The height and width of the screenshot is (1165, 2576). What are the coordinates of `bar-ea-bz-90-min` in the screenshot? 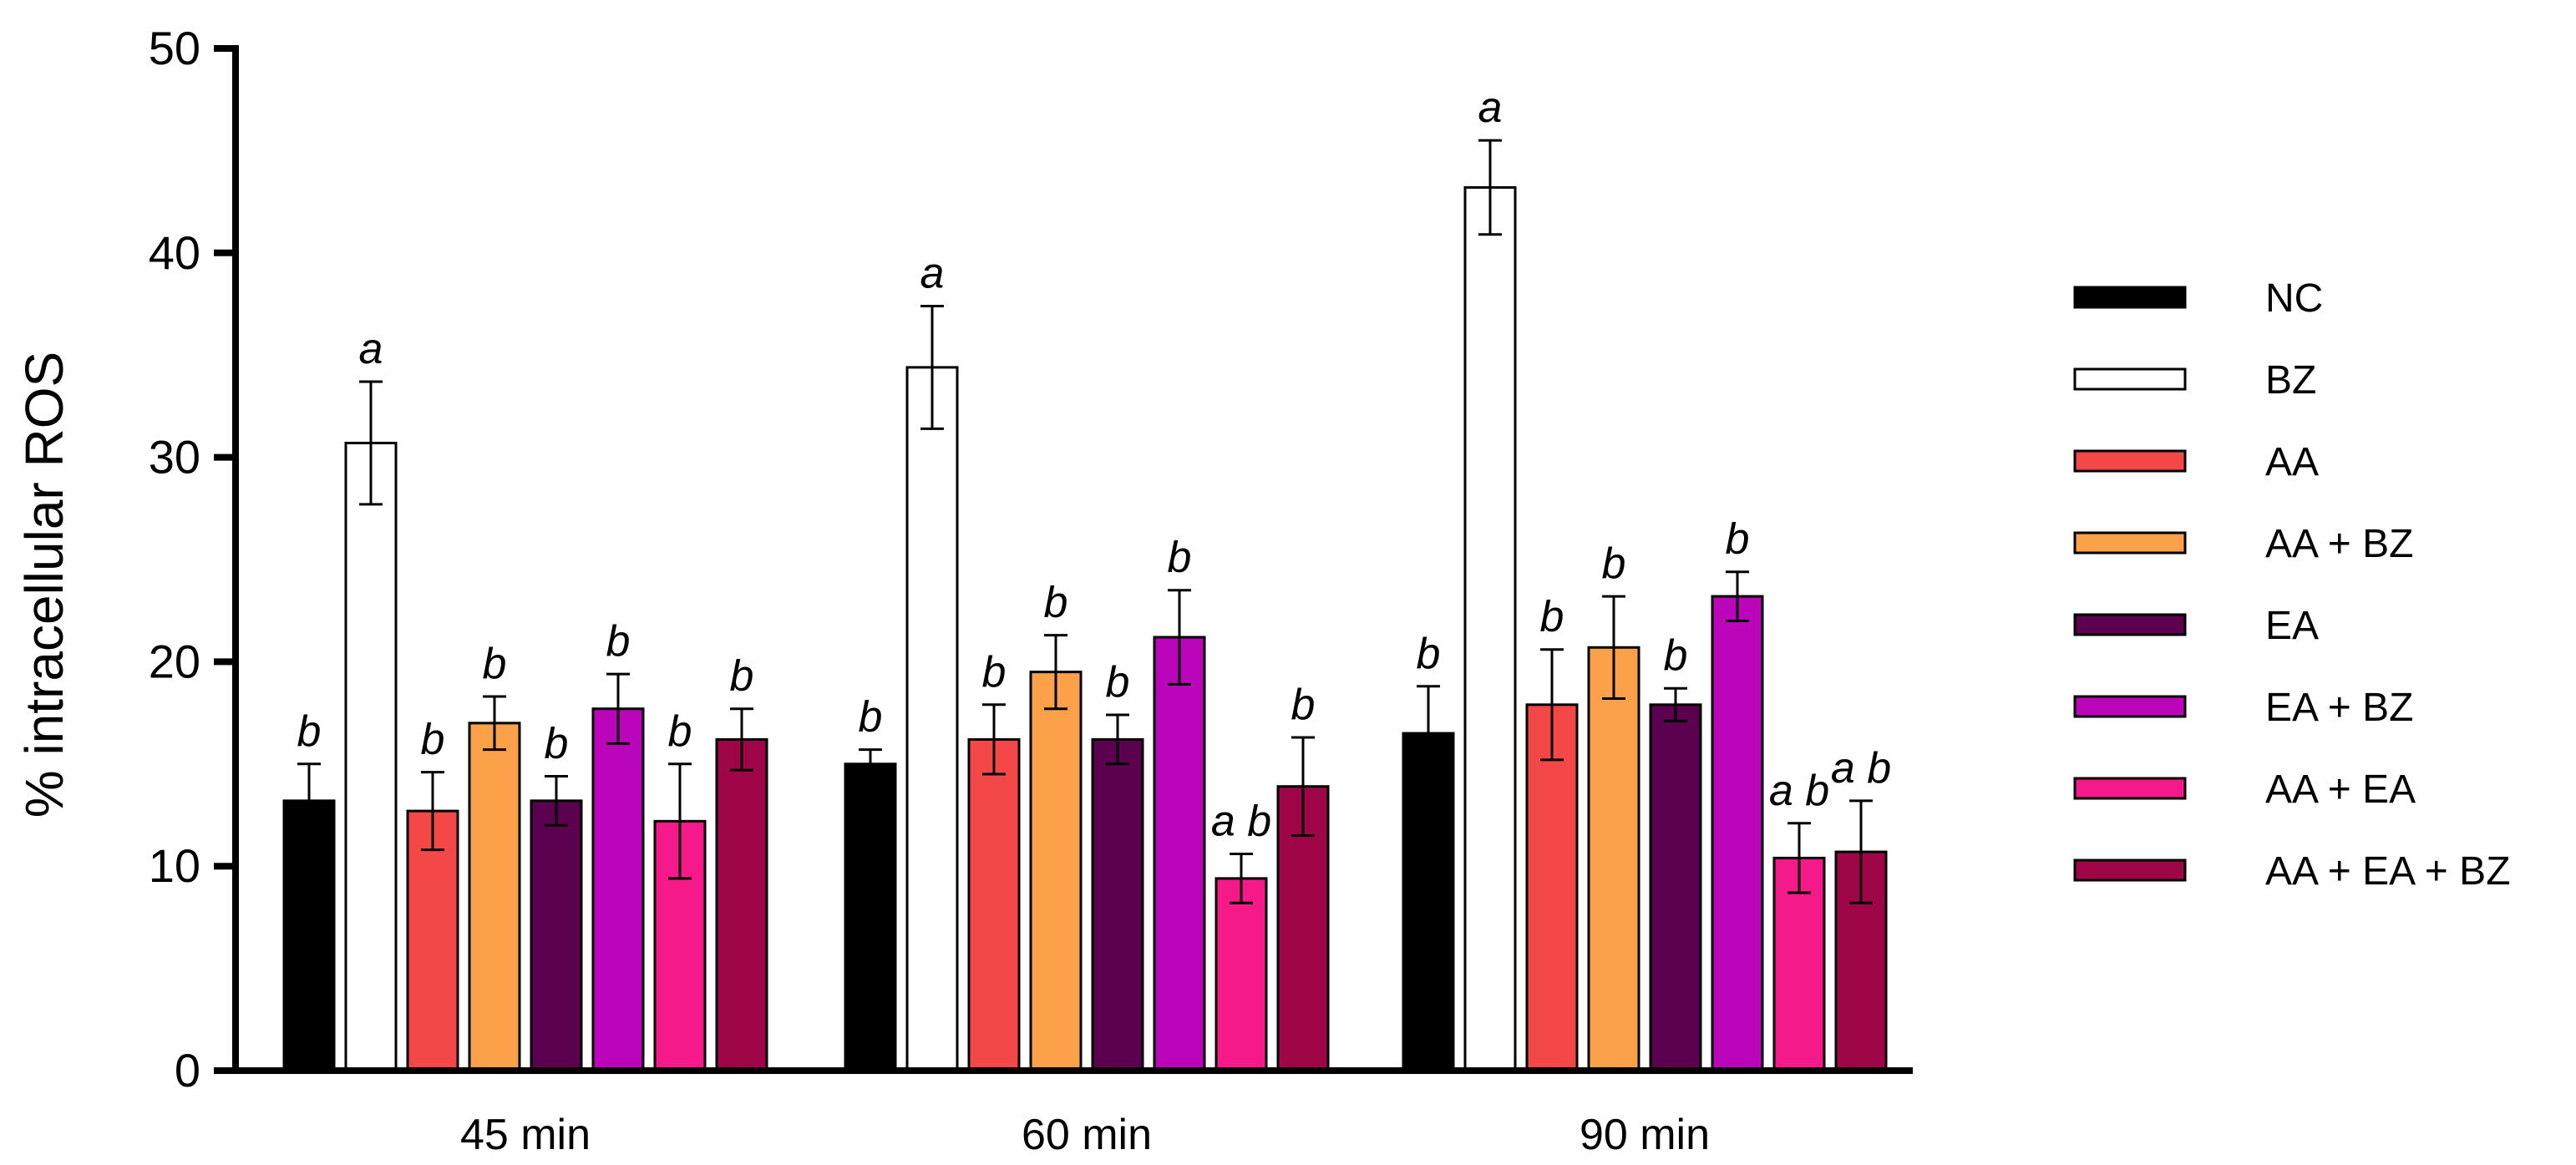 It's located at (1738, 833).